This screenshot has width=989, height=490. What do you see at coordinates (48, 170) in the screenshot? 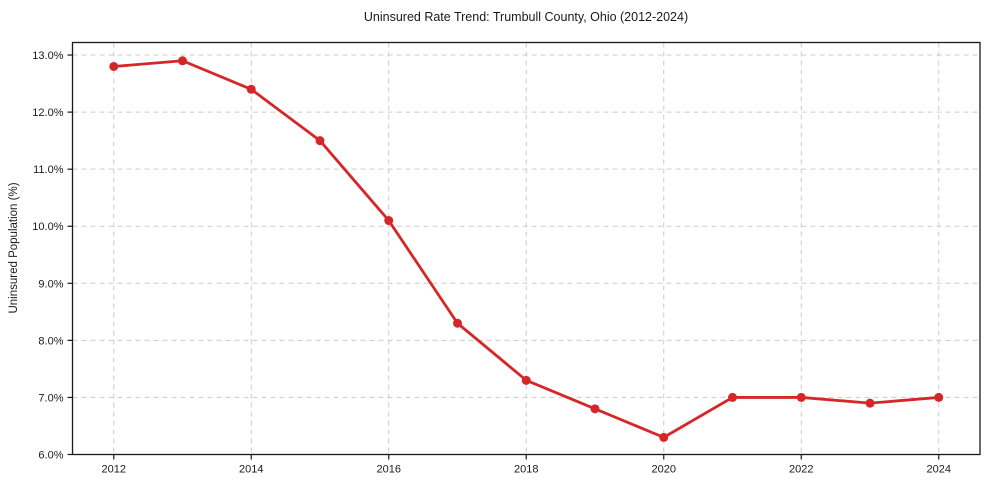
I see `y-tick-label: 11.0%` at bounding box center [48, 170].